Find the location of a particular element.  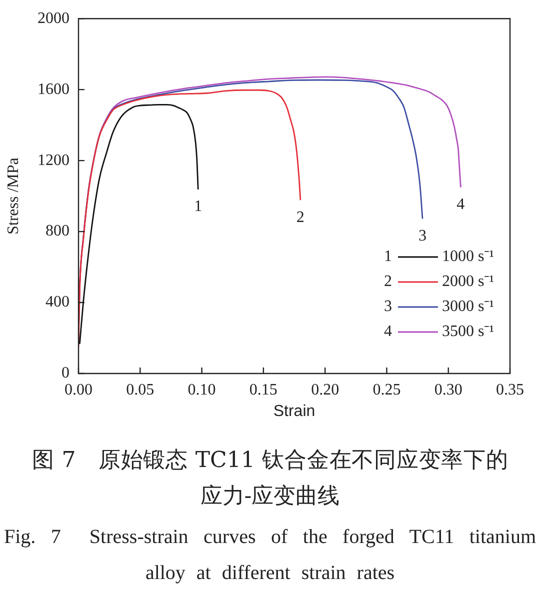

caption: 图 7 原始锻态 TC11 钛合金在不同应变率下的应力-应变曲线 is located at coordinates (270, 479).